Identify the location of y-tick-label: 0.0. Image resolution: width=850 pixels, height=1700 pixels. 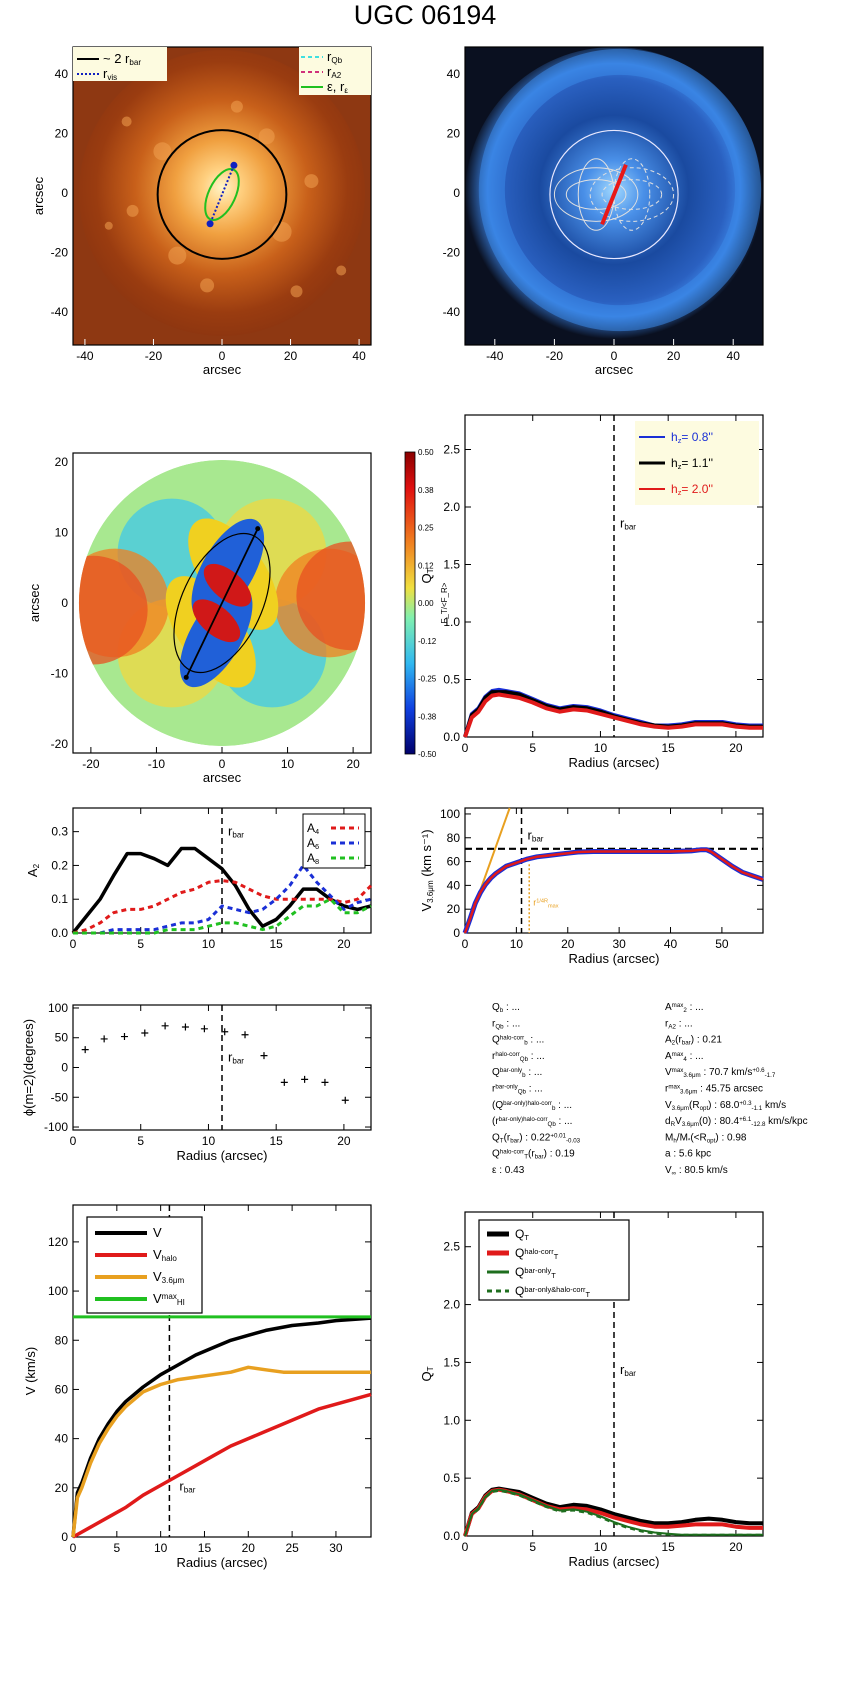
(59, 933).